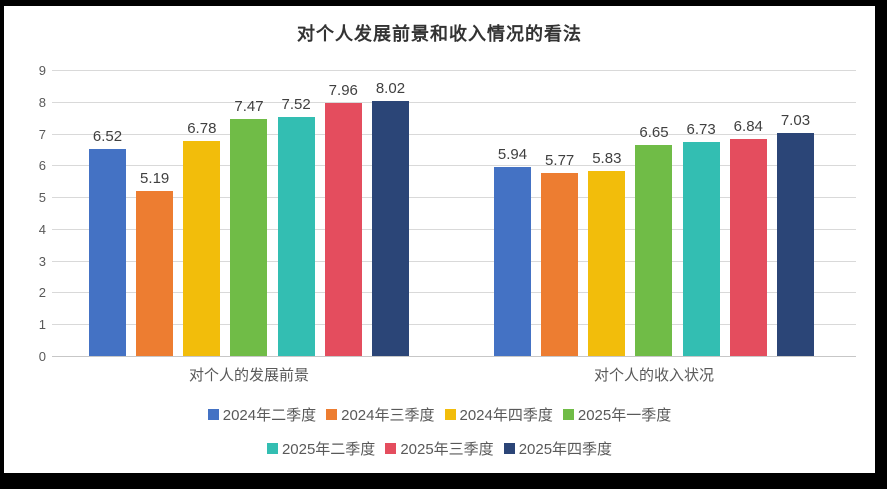  Describe the element at coordinates (155, 273) in the screenshot. I see `bar-2024年三季度-对个人的发展前景` at that location.